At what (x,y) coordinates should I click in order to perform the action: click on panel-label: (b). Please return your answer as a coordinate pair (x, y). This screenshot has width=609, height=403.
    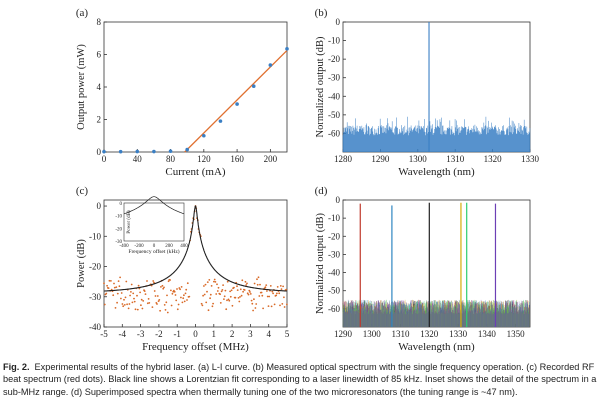
    Looking at the image, I should click on (321, 13).